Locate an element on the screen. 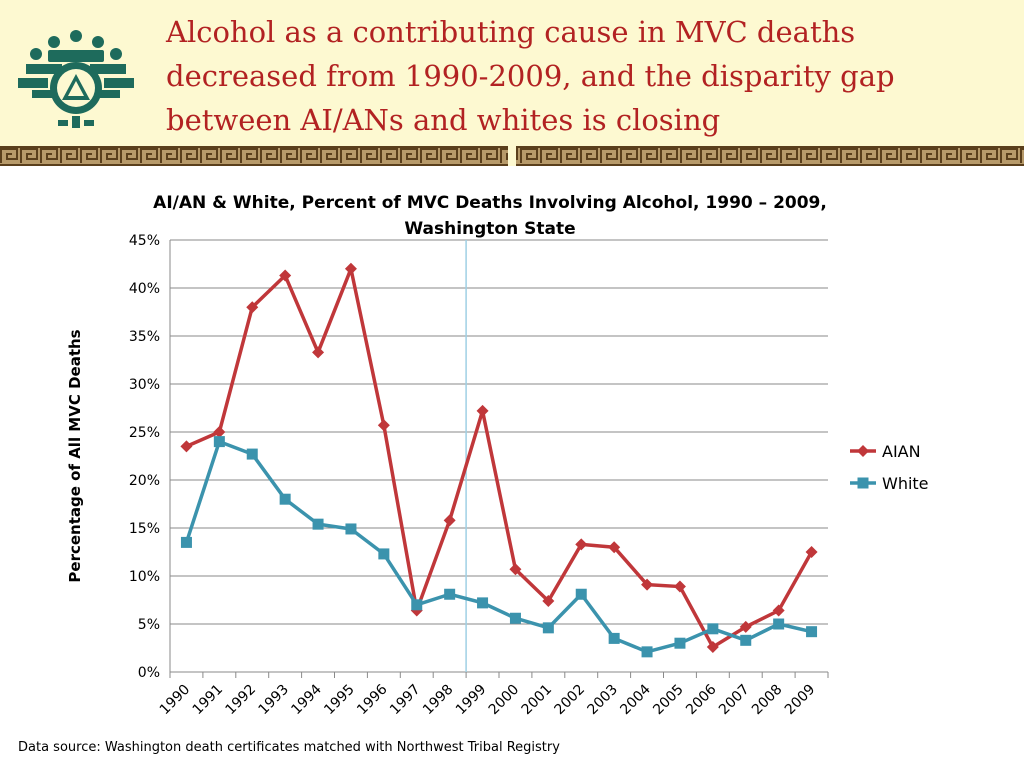 The height and width of the screenshot is (768, 1024). x-tick-label: 1994 is located at coordinates (306, 699).